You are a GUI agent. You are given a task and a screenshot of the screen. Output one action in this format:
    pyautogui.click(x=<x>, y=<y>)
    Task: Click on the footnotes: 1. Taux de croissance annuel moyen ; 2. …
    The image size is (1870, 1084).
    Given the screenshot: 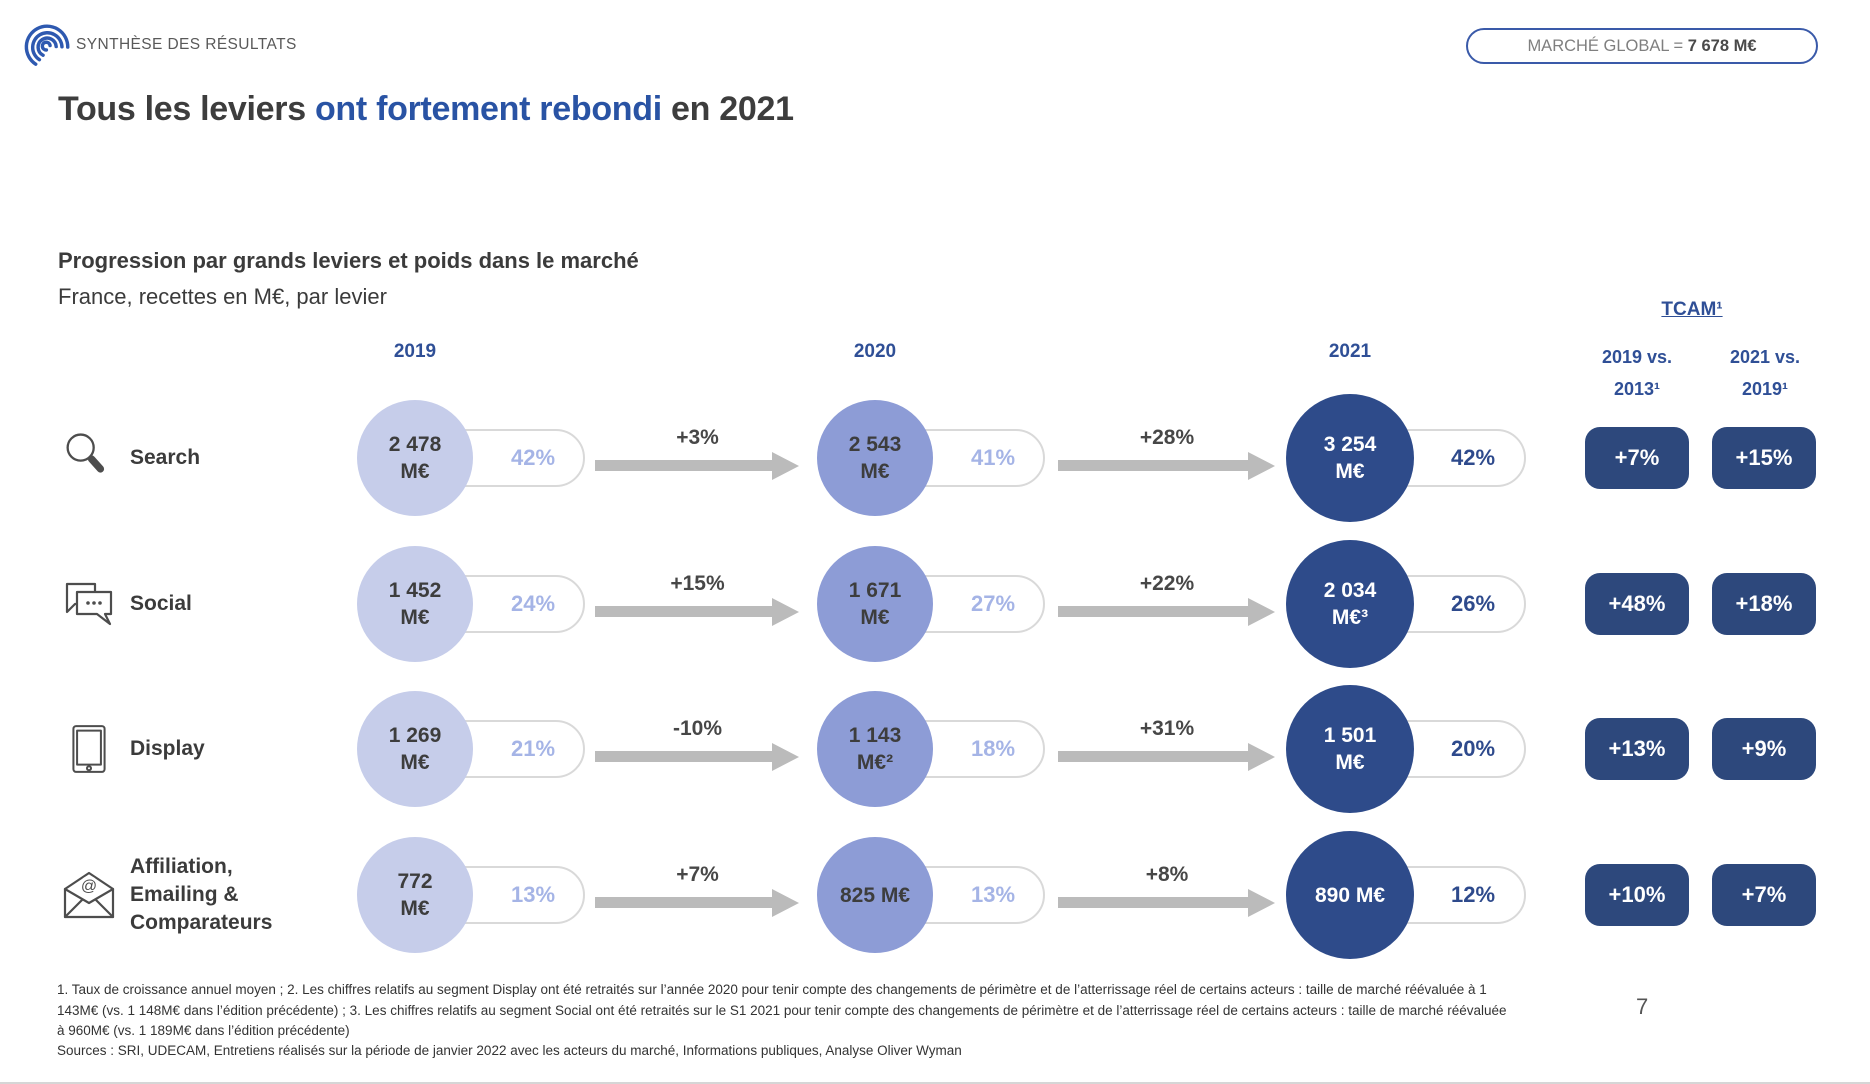 What is the action you would take?
    pyautogui.click(x=782, y=1010)
    